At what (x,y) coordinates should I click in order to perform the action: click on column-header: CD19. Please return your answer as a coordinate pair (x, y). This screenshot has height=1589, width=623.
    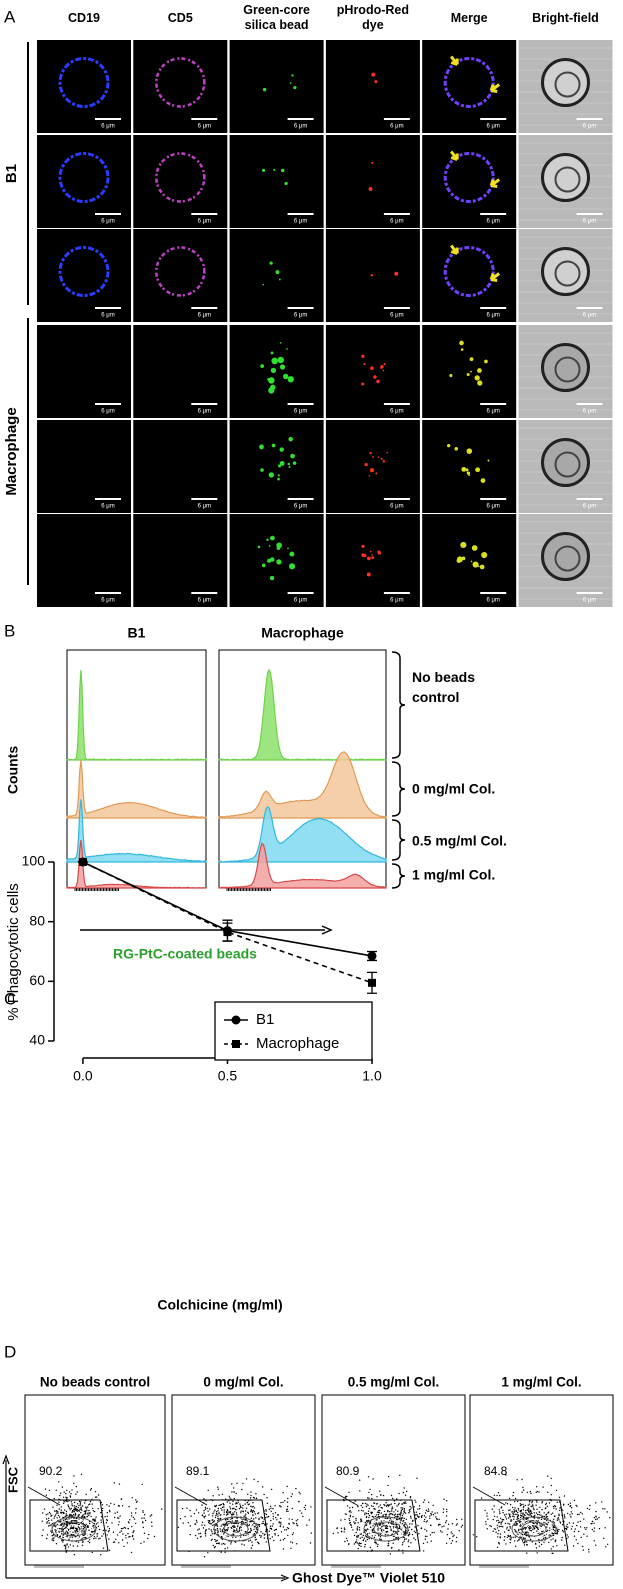
    Looking at the image, I should click on (84, 18).